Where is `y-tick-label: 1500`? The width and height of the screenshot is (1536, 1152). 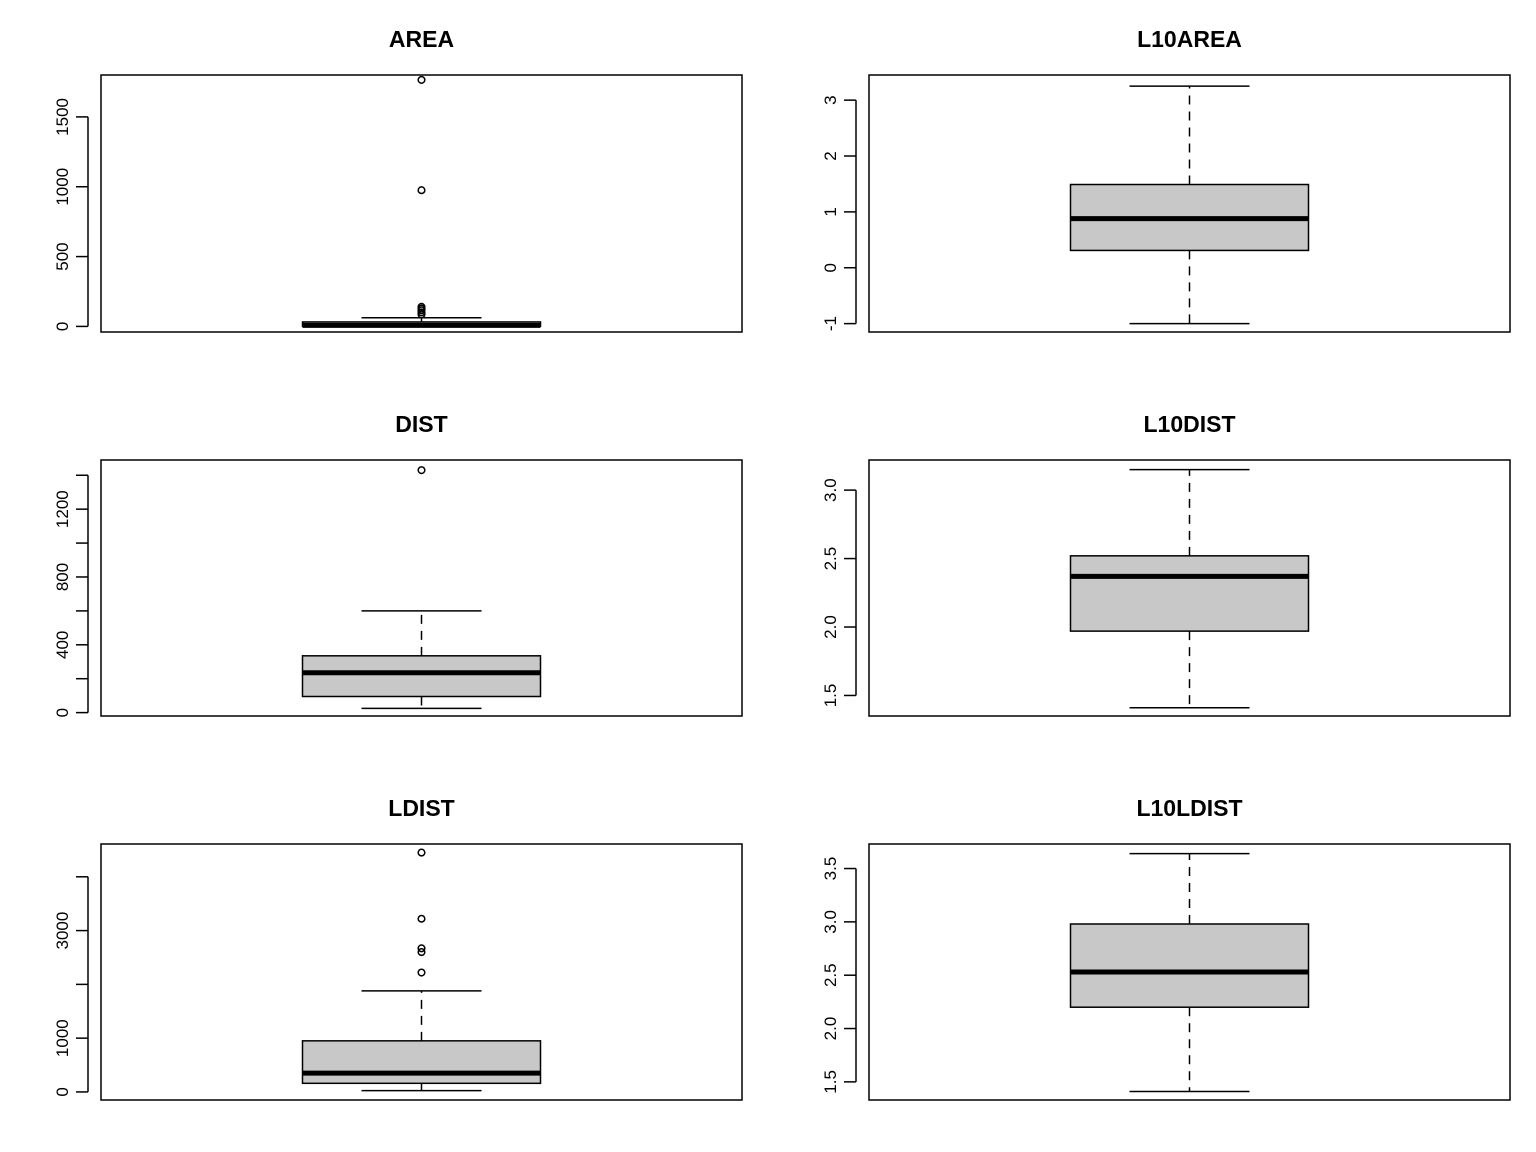 y-tick-label: 1500 is located at coordinates (62, 117).